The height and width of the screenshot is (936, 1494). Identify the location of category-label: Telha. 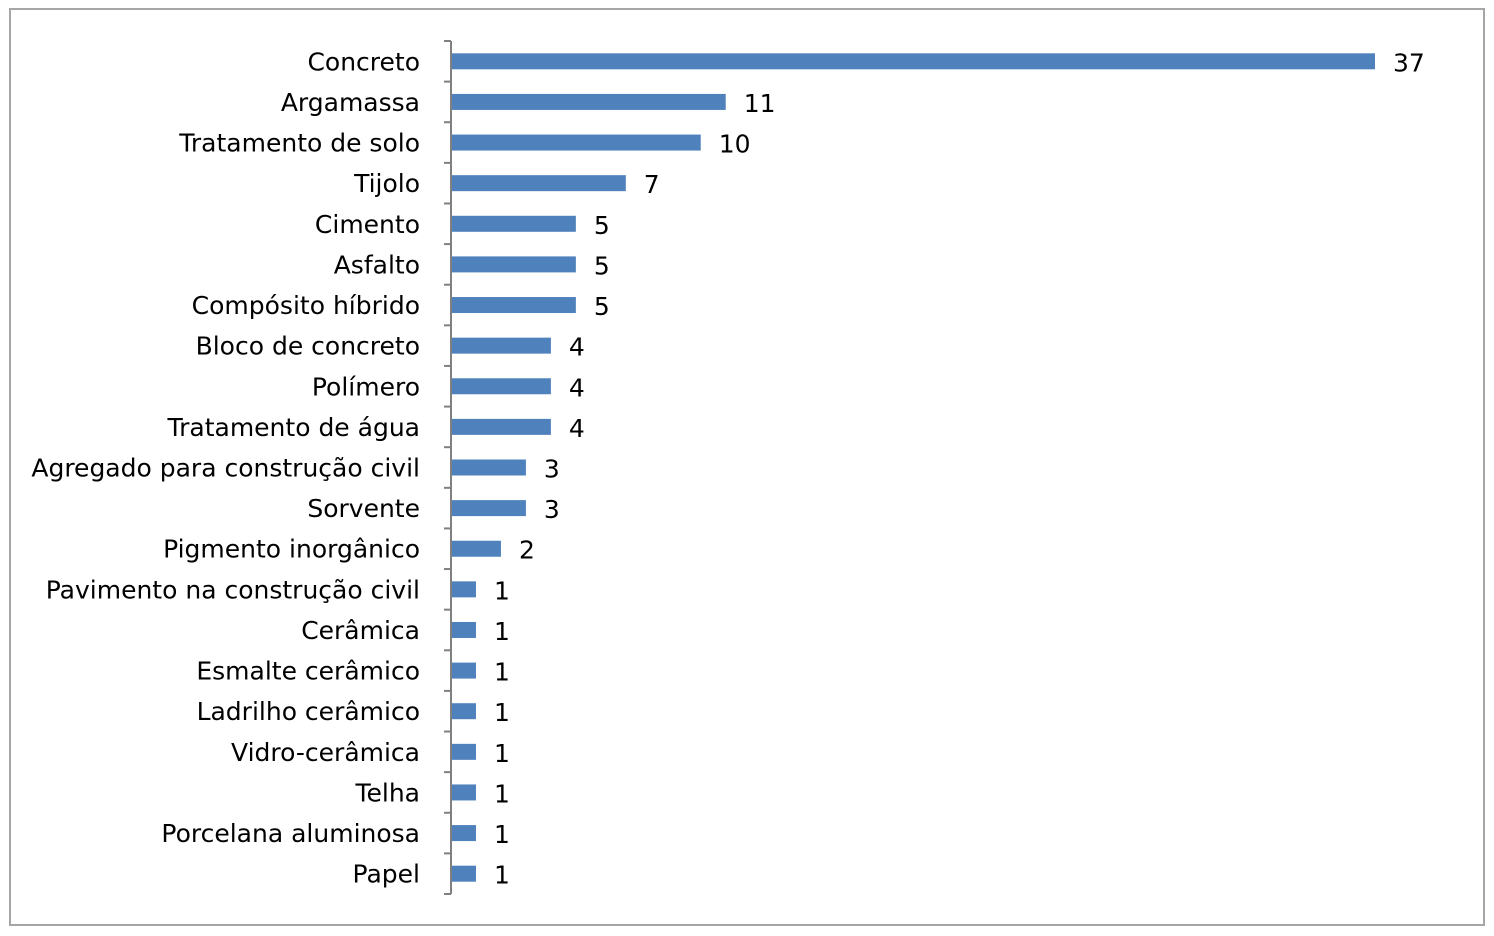
(387, 792).